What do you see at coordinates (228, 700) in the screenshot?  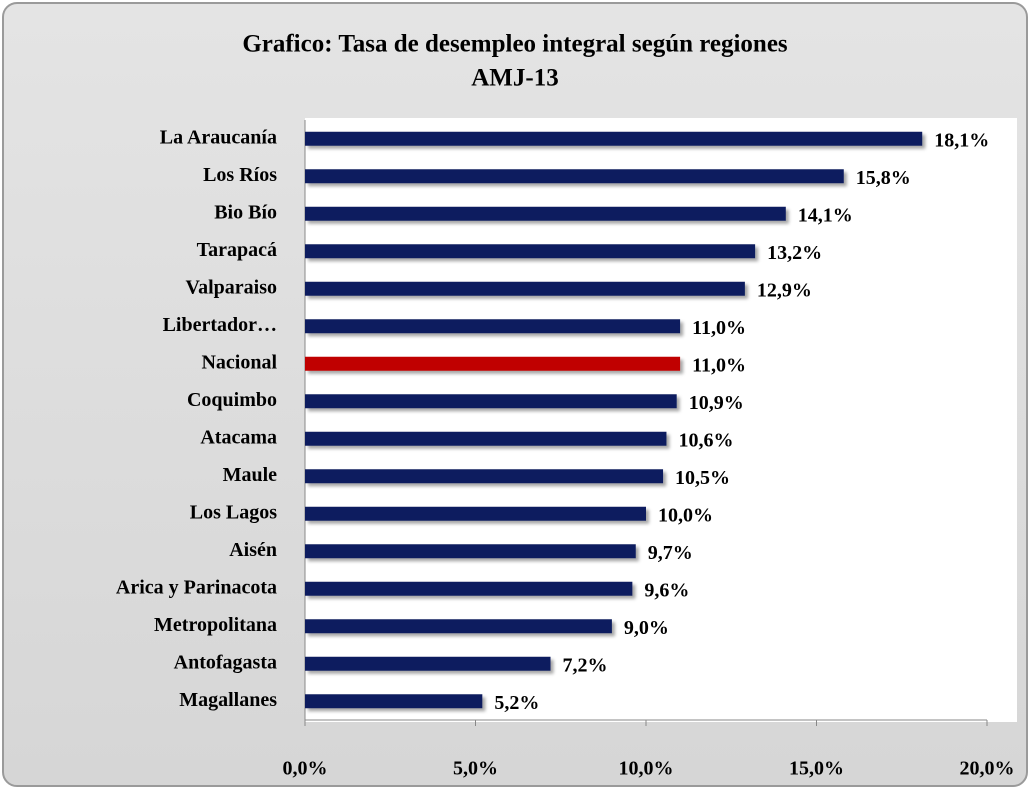 I see `y-tick-label: Magallanes` at bounding box center [228, 700].